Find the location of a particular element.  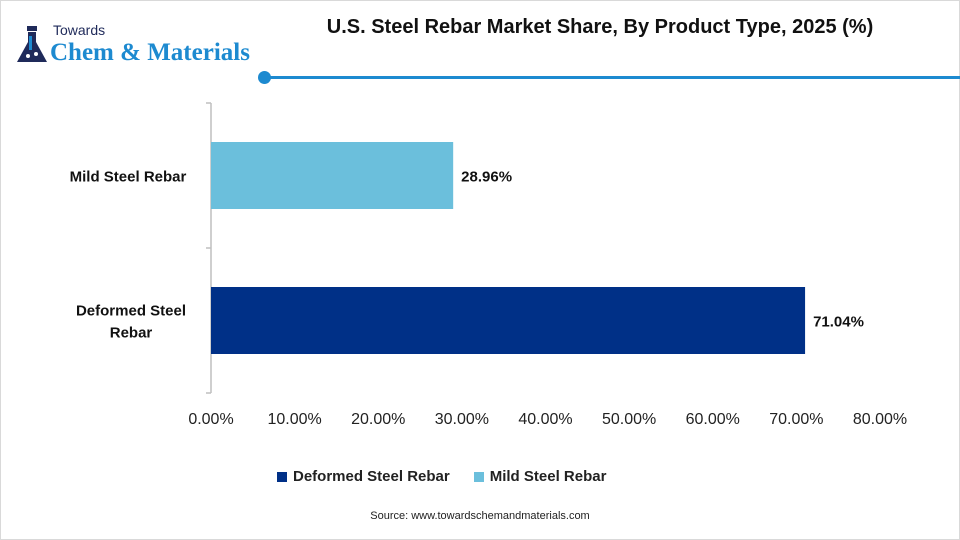

flask-icon is located at coordinates (32, 44).